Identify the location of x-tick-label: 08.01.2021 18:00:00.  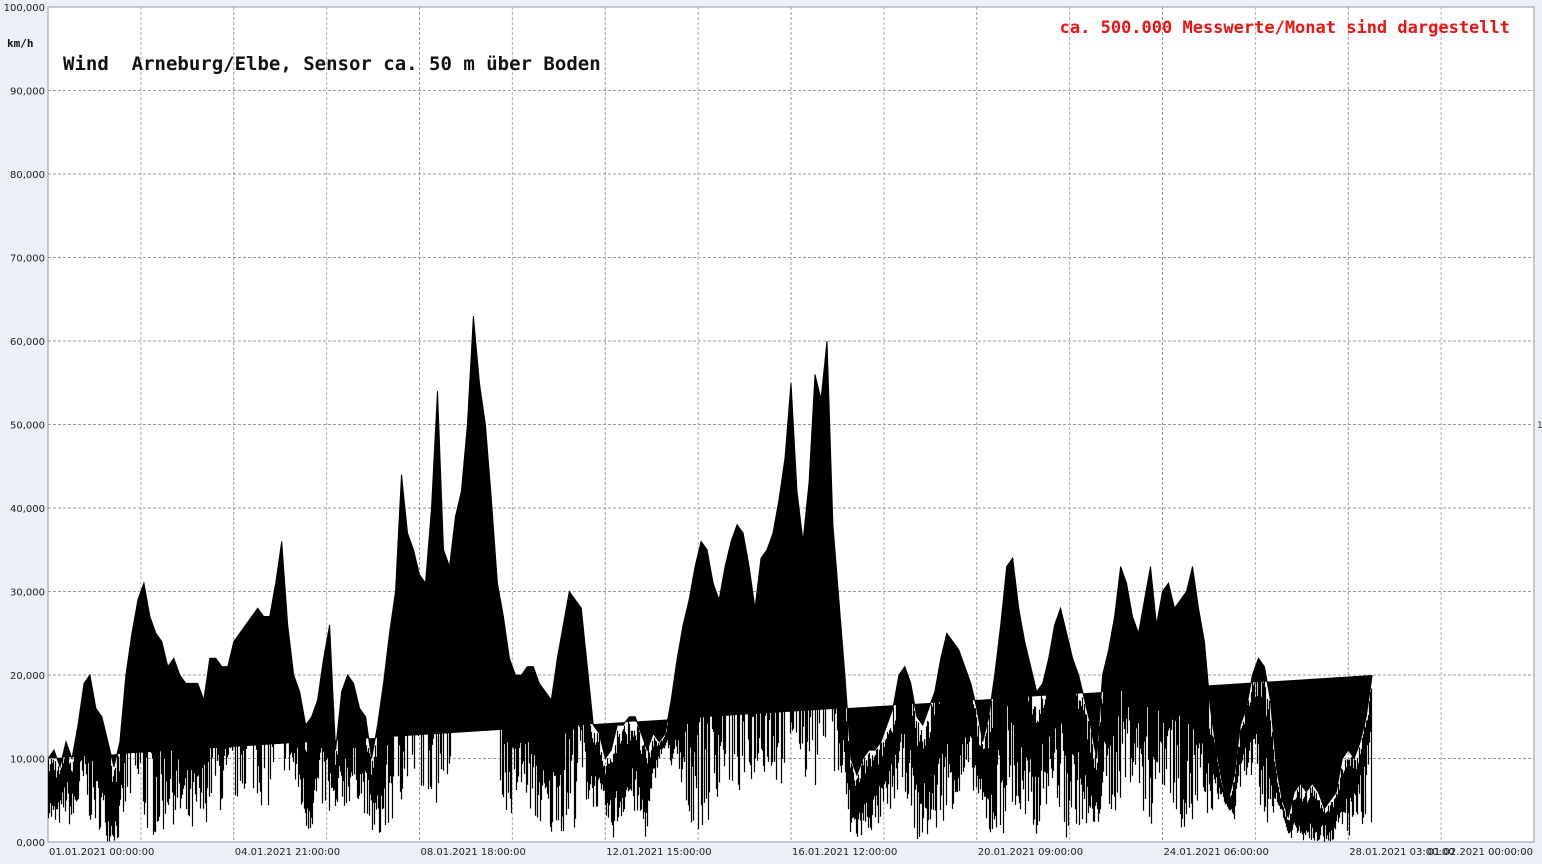
(473, 852).